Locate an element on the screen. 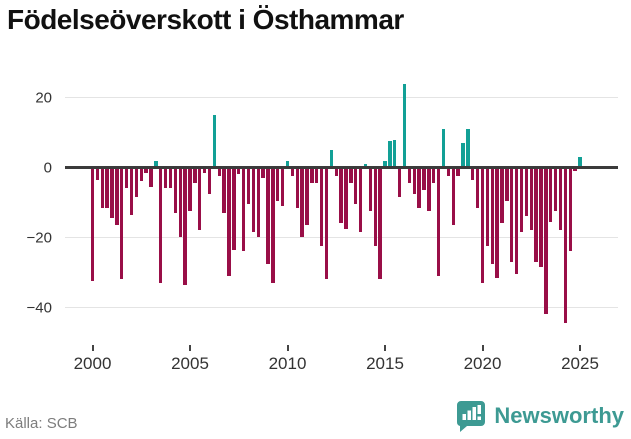 Image resolution: width=631 pixels, height=439 pixels. source-caption: Källa: SCB is located at coordinates (41, 423).